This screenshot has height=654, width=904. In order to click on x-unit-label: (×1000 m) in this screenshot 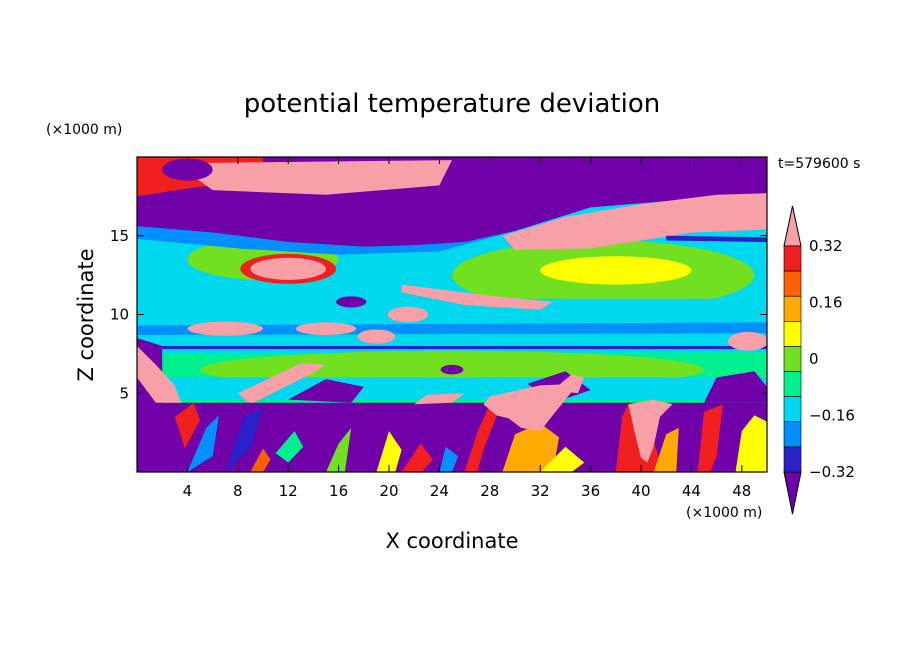, I will do `click(724, 513)`.